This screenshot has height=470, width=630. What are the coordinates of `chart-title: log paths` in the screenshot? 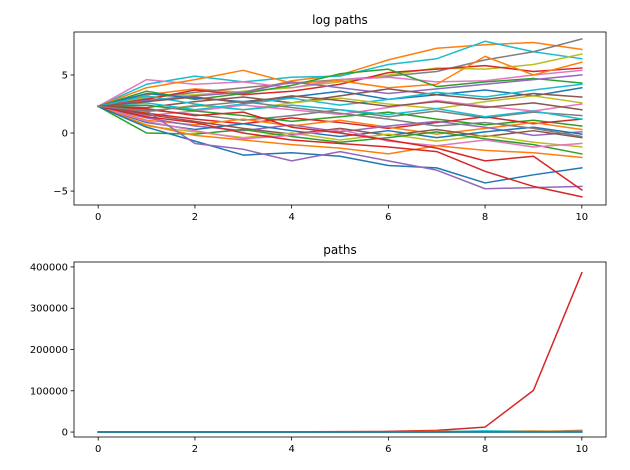 It's located at (340, 20).